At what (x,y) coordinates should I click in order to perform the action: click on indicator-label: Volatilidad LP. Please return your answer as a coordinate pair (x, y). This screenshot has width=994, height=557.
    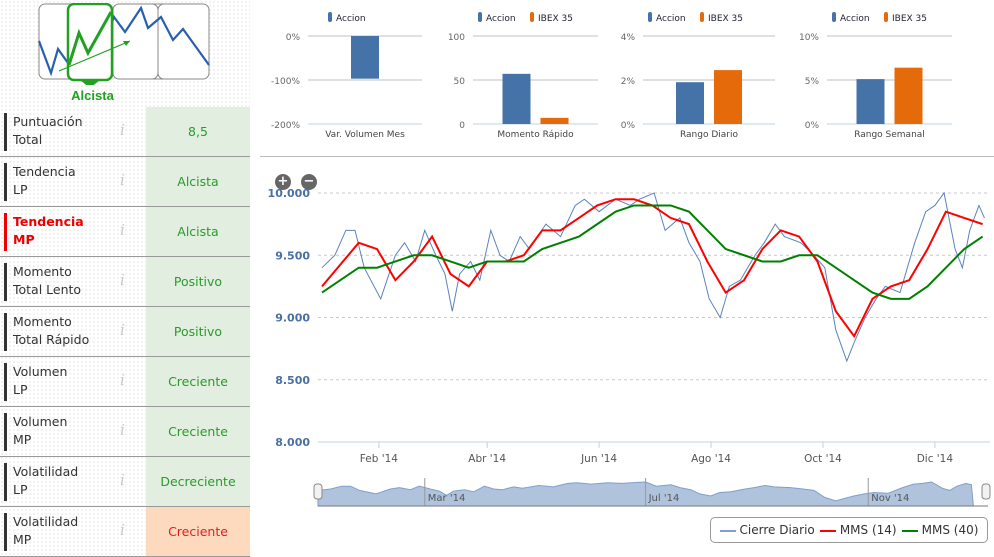
    Looking at the image, I should click on (64, 482).